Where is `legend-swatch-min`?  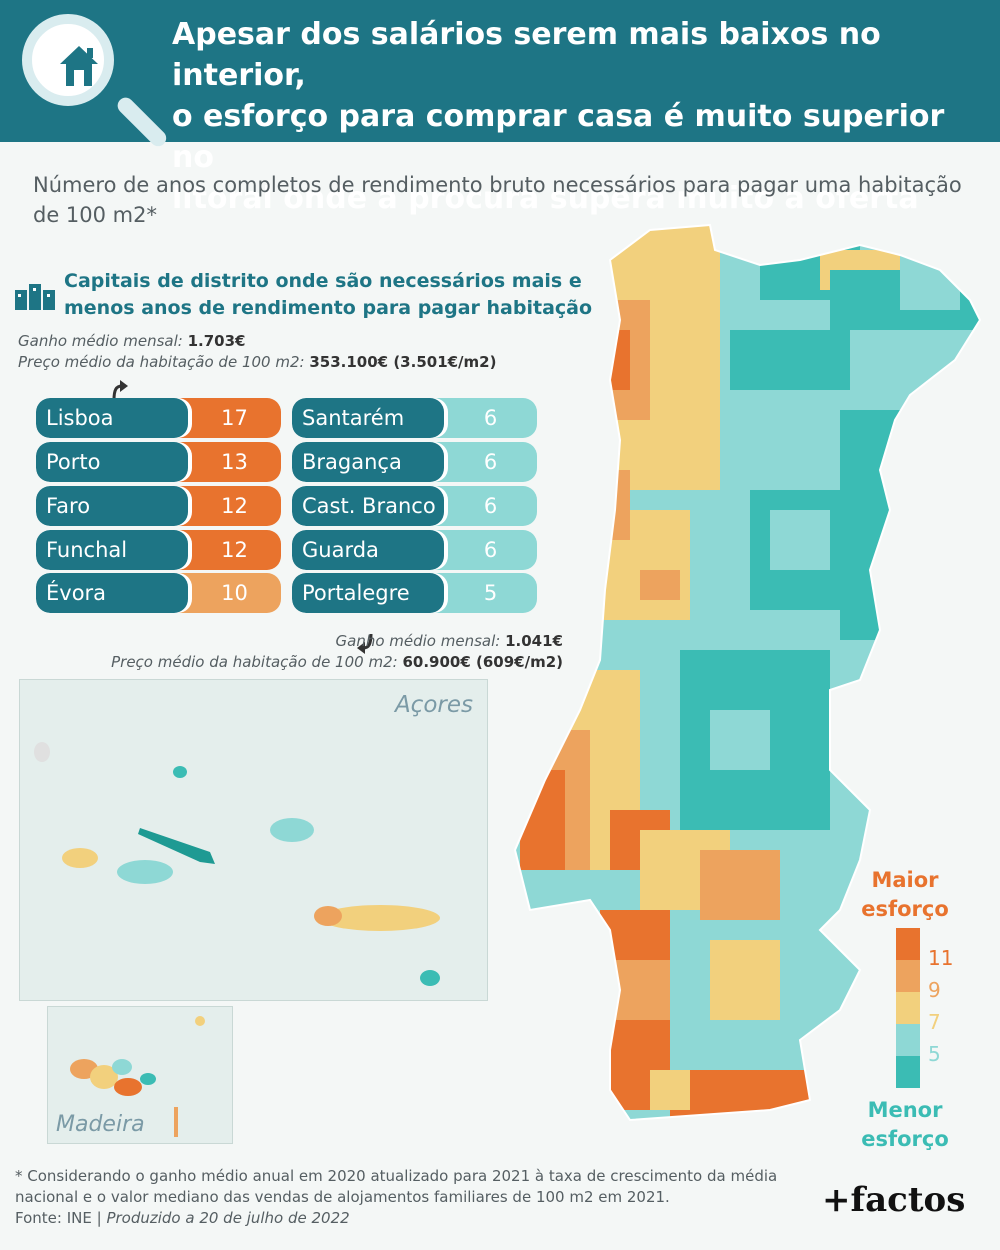 legend-swatch-min is located at coordinates (908, 1072).